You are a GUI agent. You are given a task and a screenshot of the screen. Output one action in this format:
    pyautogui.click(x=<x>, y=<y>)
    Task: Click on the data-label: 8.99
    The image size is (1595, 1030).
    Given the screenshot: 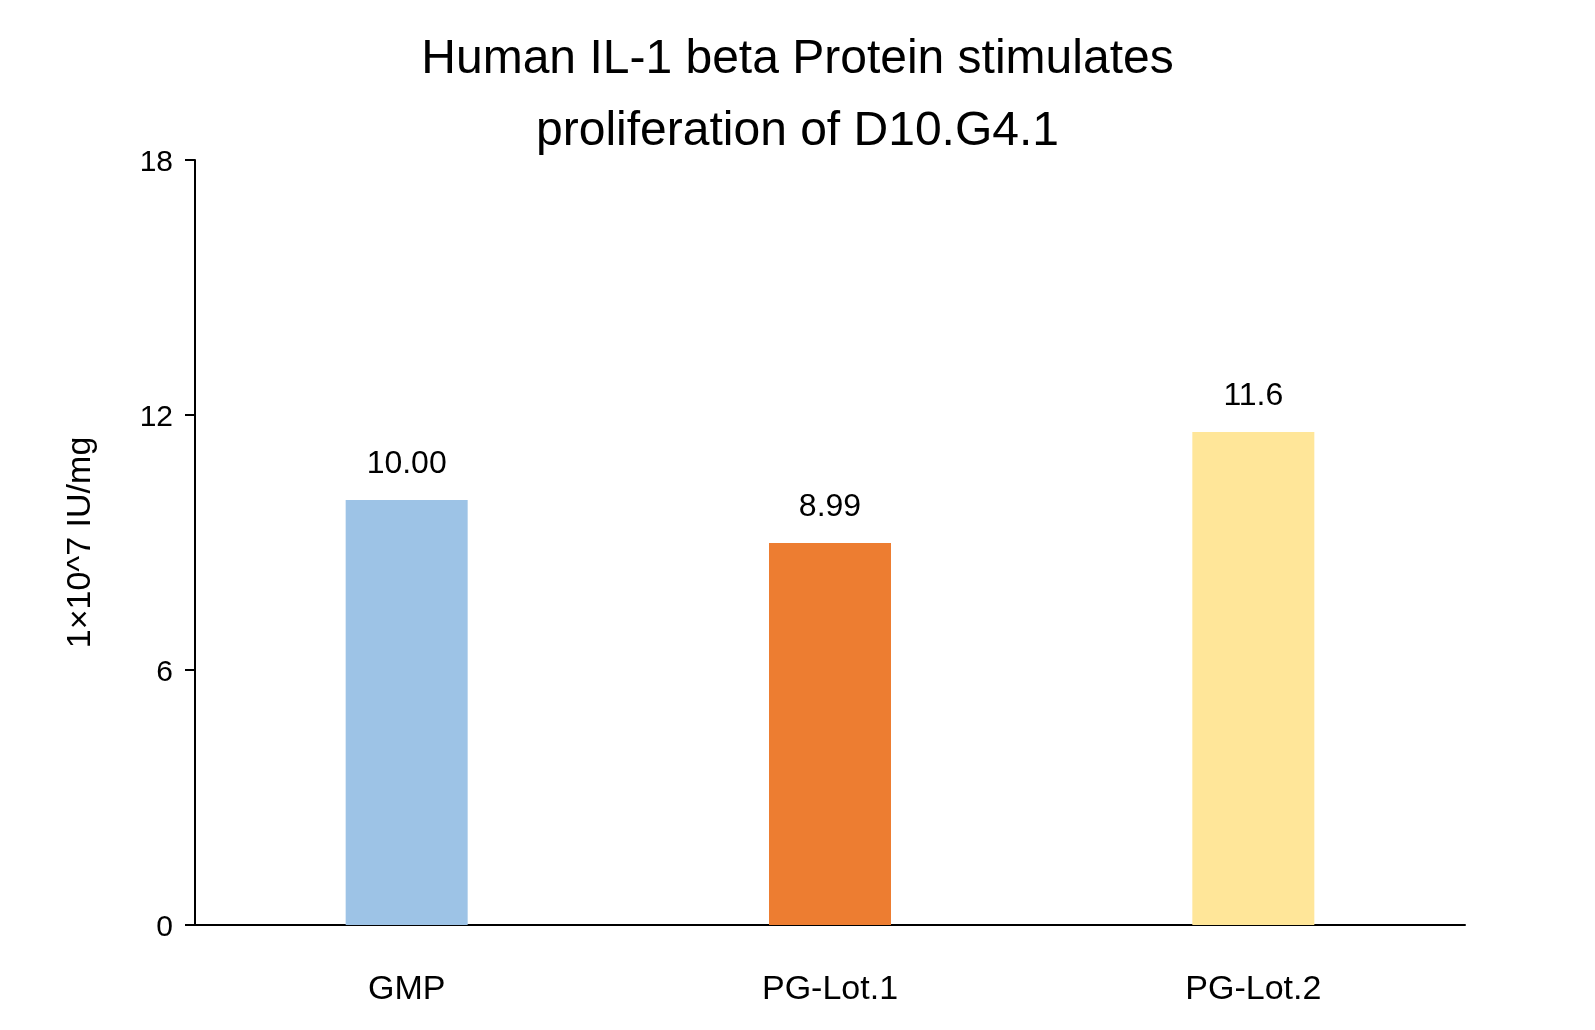 What is the action you would take?
    pyautogui.click(x=830, y=504)
    